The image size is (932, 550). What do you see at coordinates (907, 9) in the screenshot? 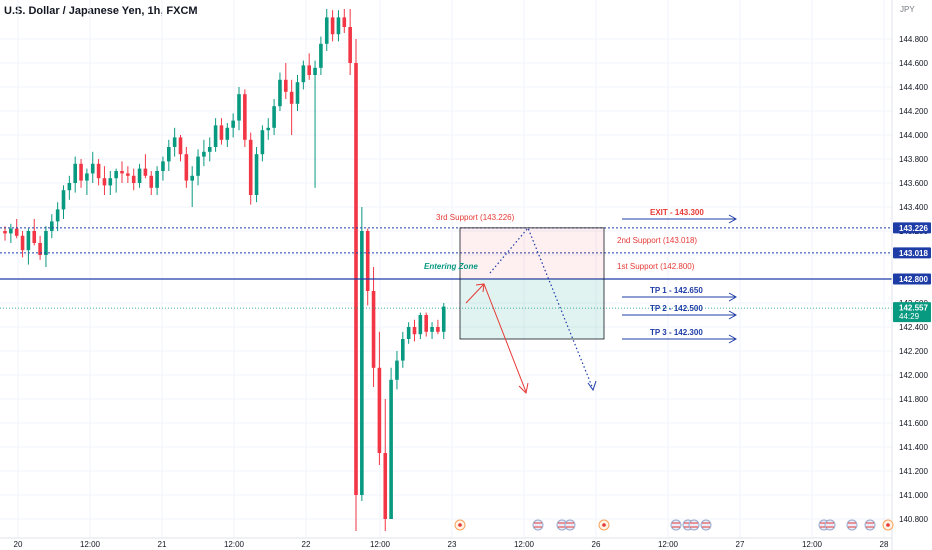
I see `currency-label: JPY` at bounding box center [907, 9].